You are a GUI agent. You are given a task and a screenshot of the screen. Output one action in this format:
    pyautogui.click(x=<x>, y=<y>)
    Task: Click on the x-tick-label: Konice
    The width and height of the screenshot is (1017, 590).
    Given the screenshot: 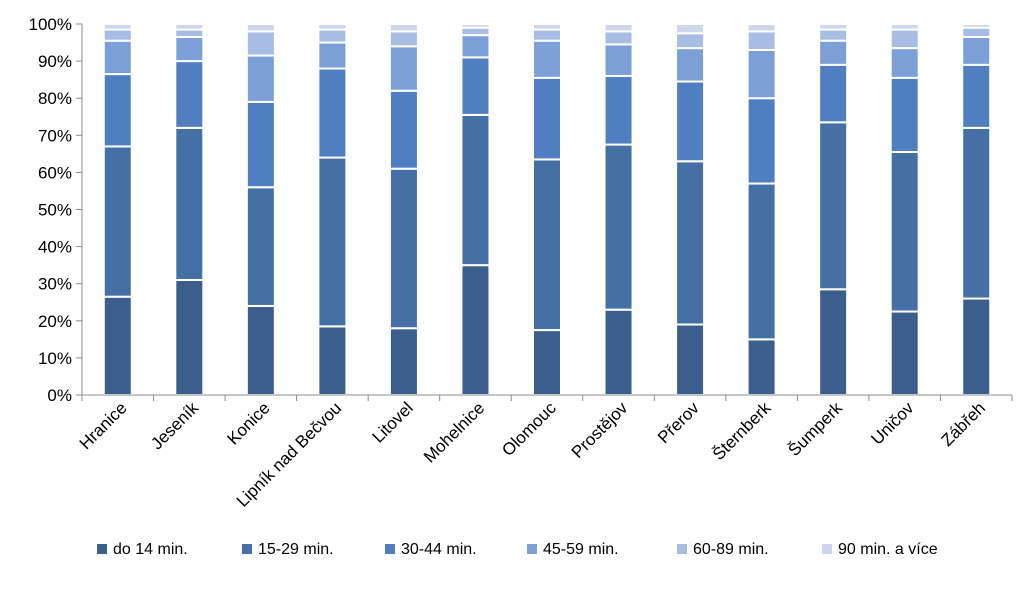 What is the action you would take?
    pyautogui.click(x=248, y=423)
    